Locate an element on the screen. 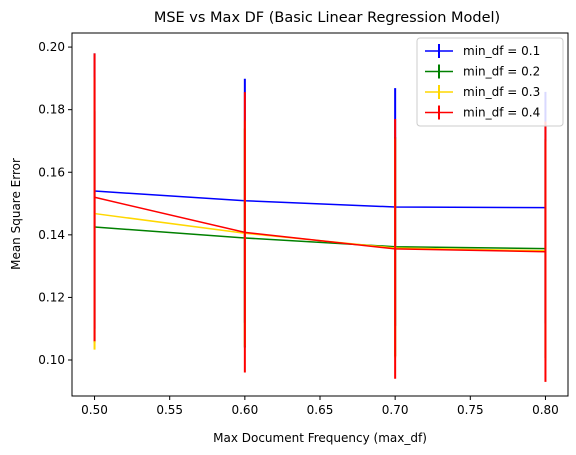 The height and width of the screenshot is (455, 576). x-tick-label: 0.75 is located at coordinates (470, 410).